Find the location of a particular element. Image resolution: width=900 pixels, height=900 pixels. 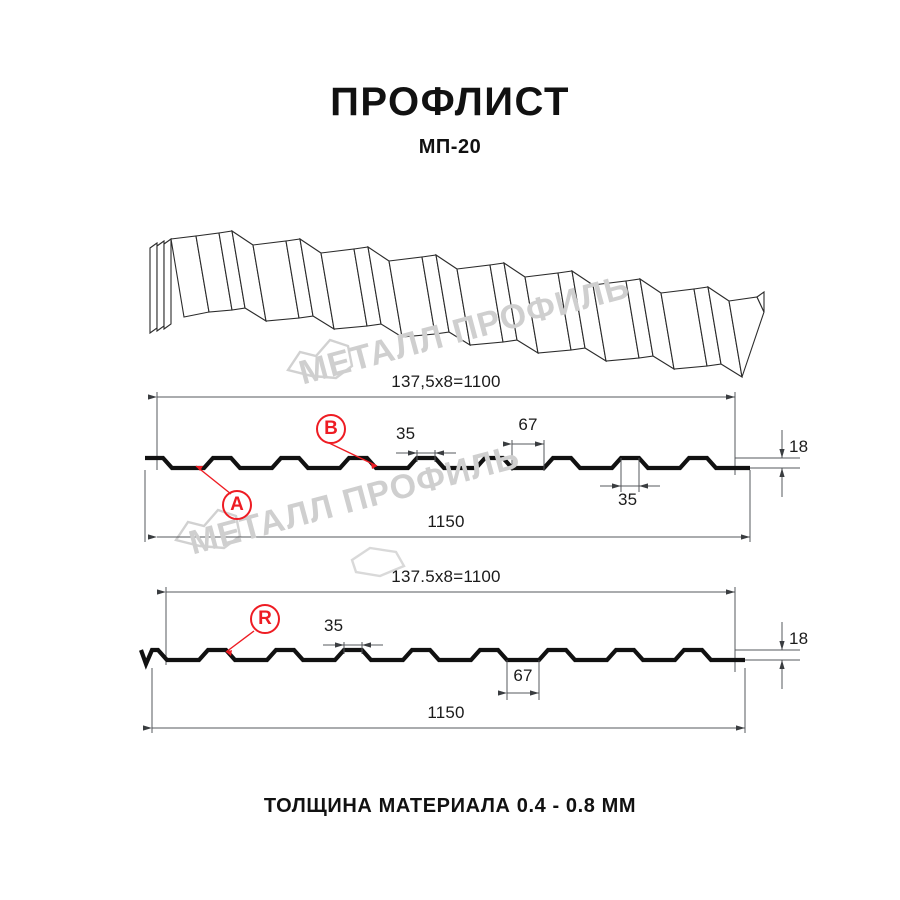

dim-label-67-1: 67 is located at coordinates (528, 424).